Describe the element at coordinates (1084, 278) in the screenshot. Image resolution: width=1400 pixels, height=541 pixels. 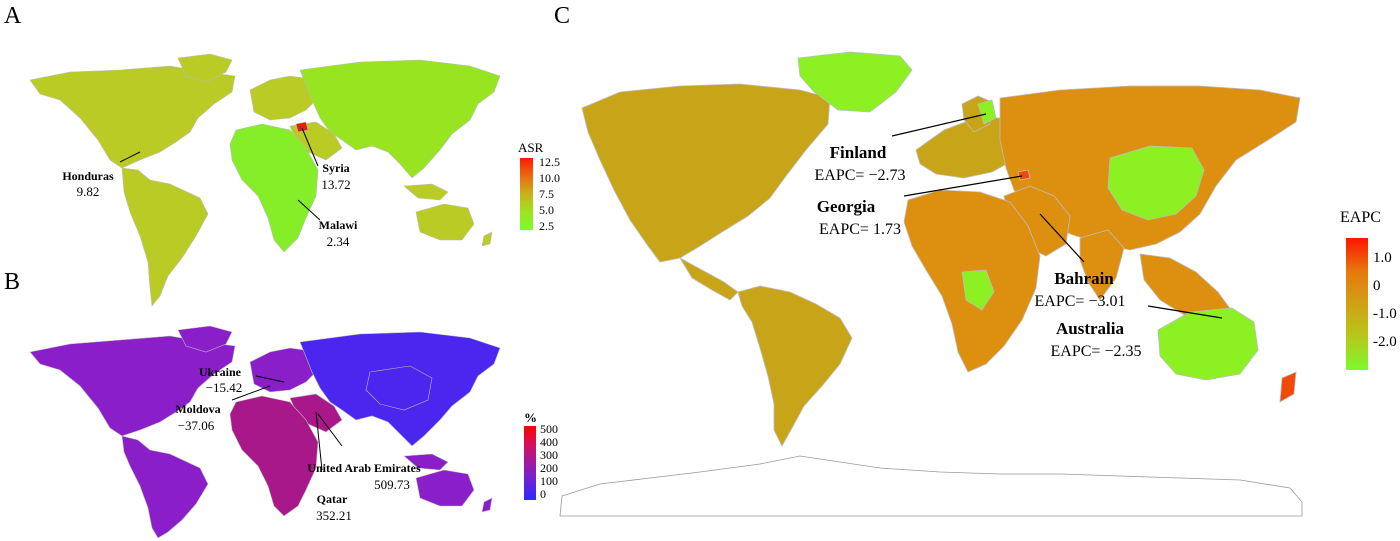
I see `callout-name-bahrain: Bahrain` at that location.